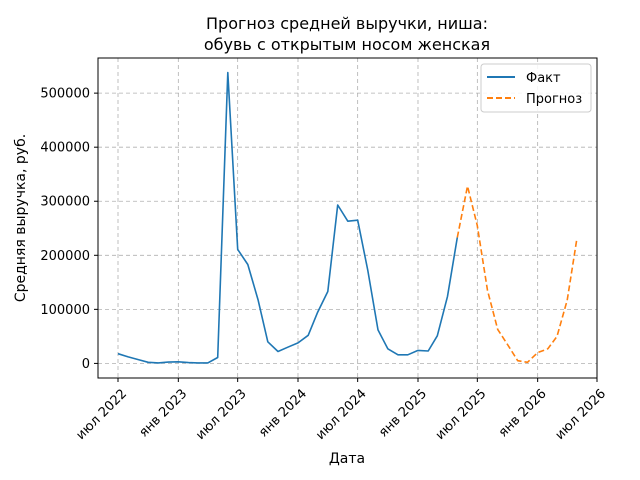 The image size is (640, 480). I want to click on chart-title-line-1: Прогноз средней выручки, ниша:, so click(347, 23).